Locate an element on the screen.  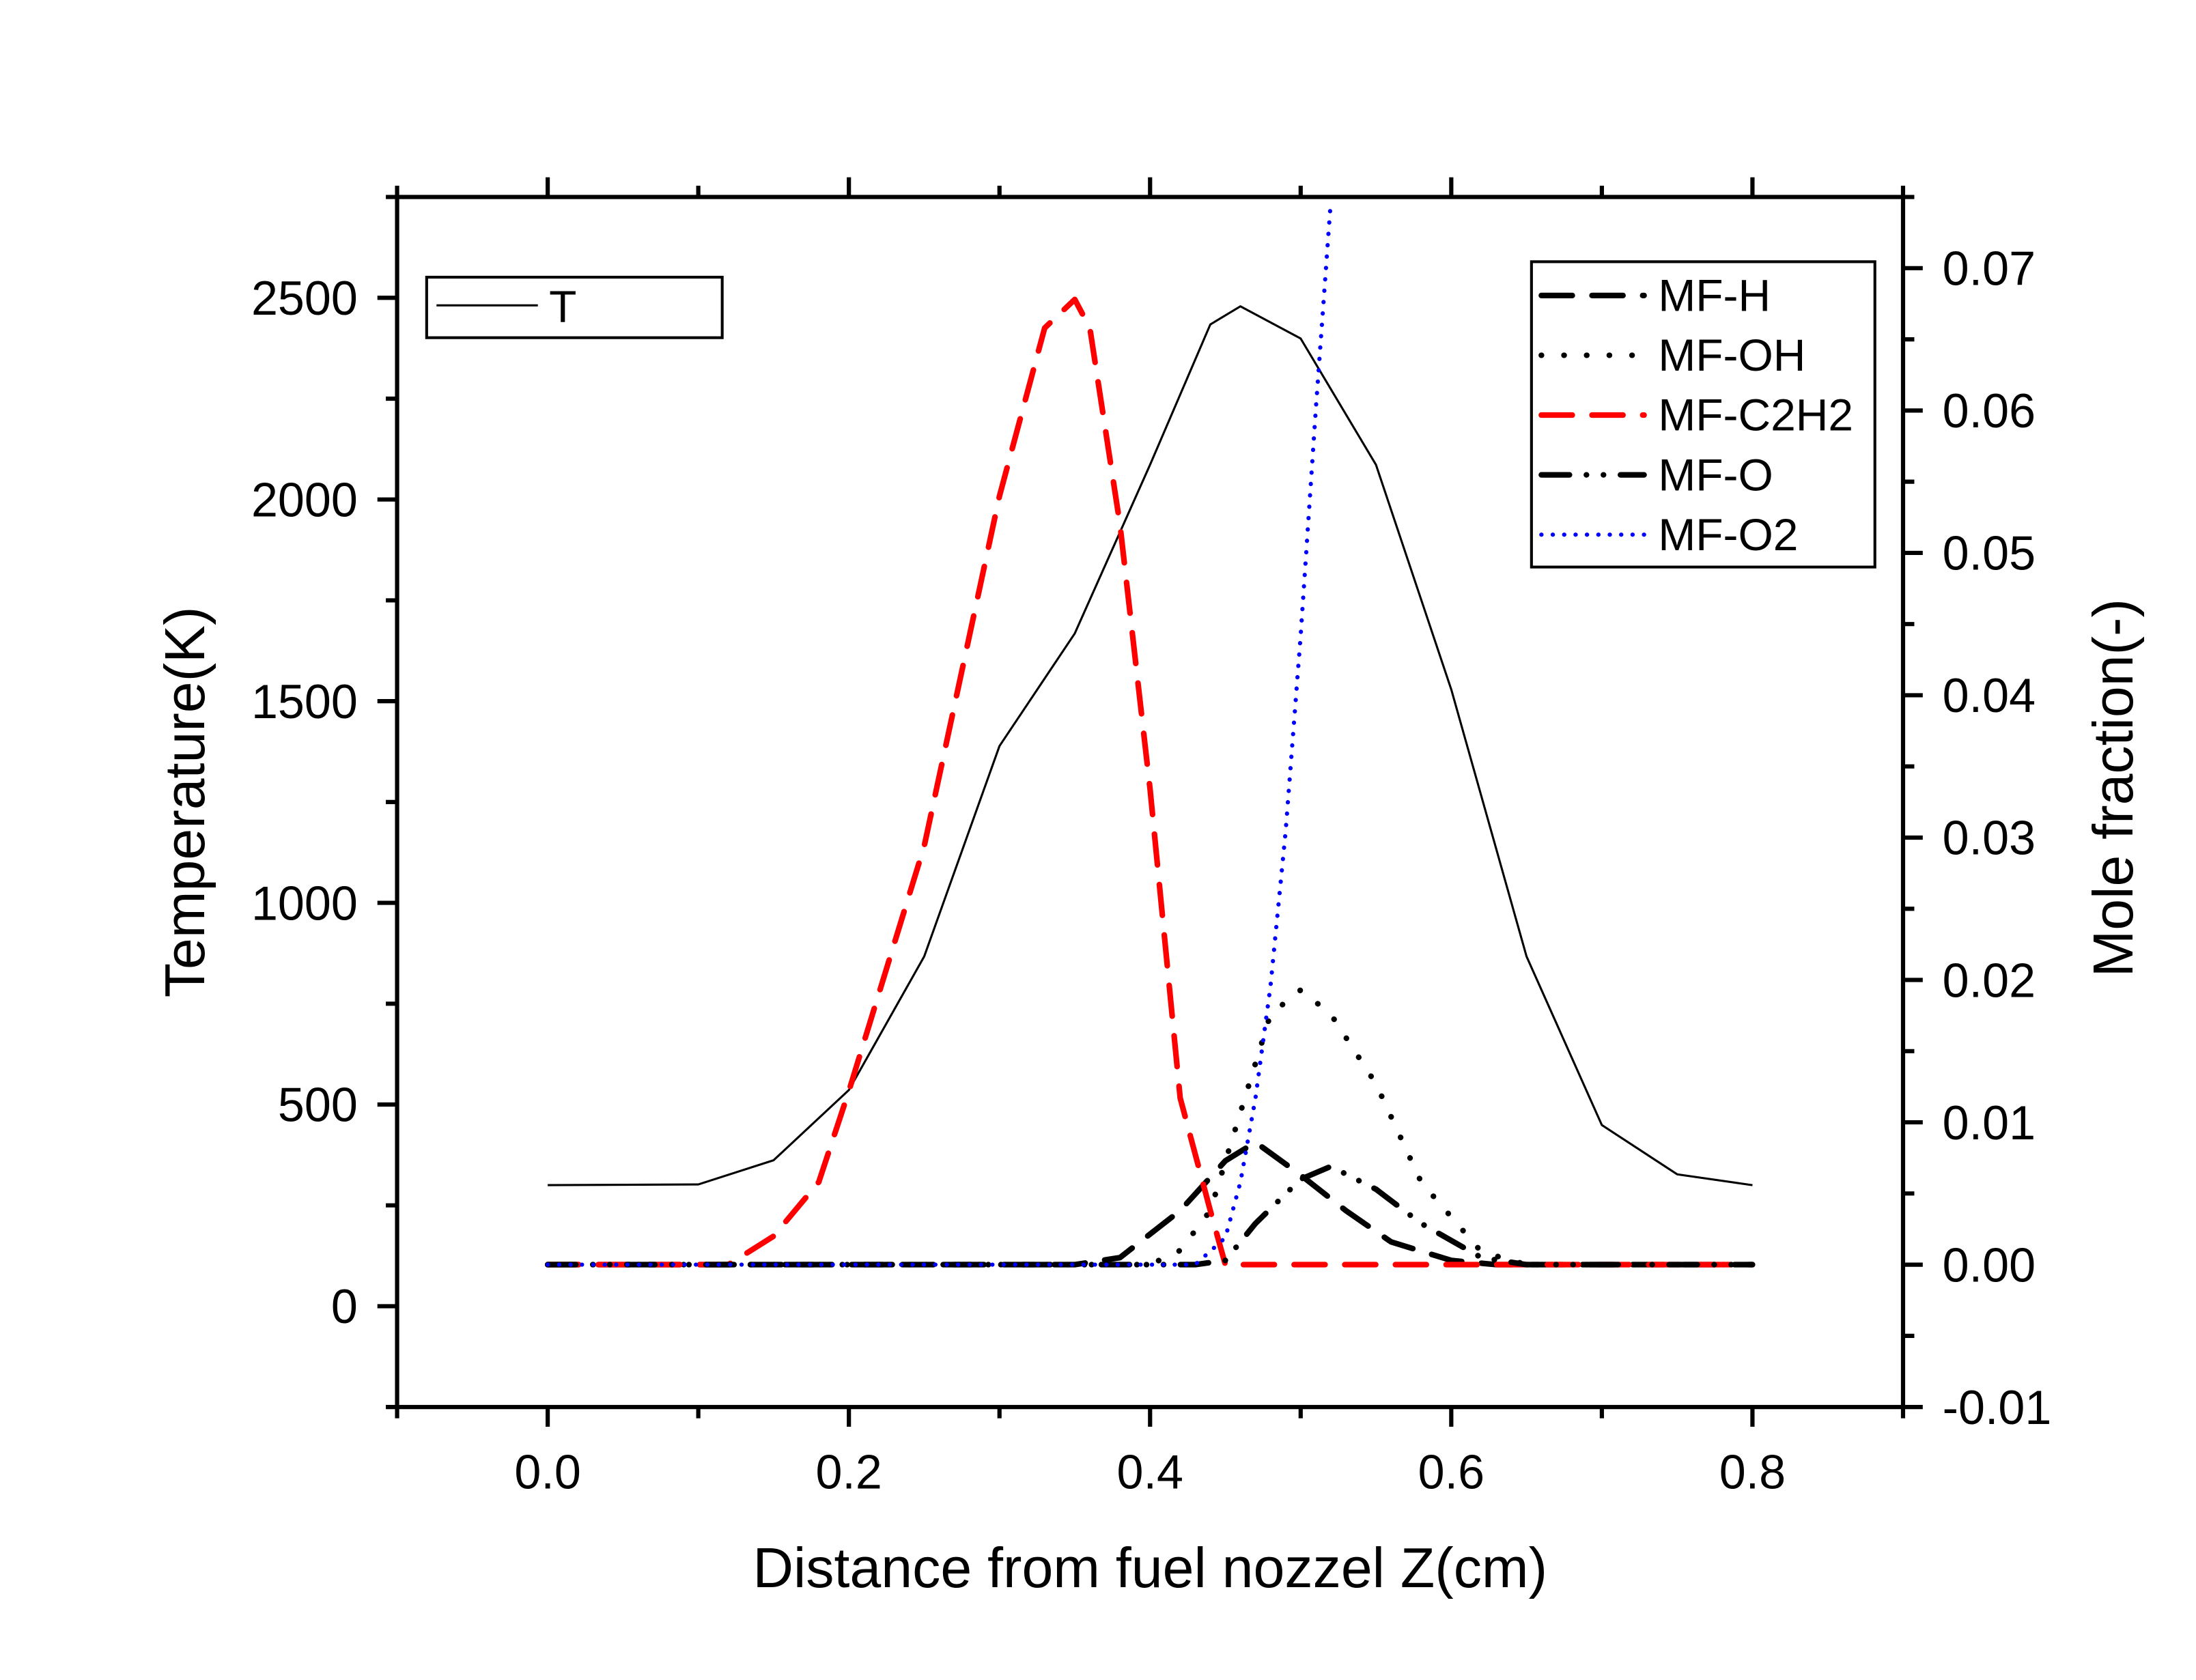
y-tick-label: 1500 is located at coordinates (305, 701).